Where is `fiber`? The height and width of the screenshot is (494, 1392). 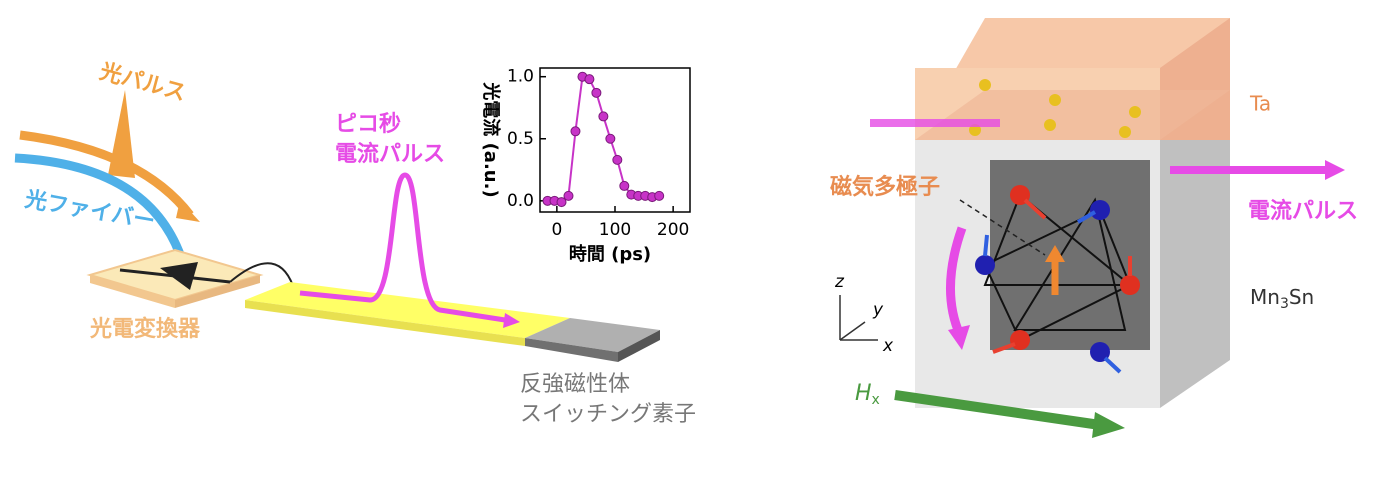 fiber is located at coordinates (100, 207).